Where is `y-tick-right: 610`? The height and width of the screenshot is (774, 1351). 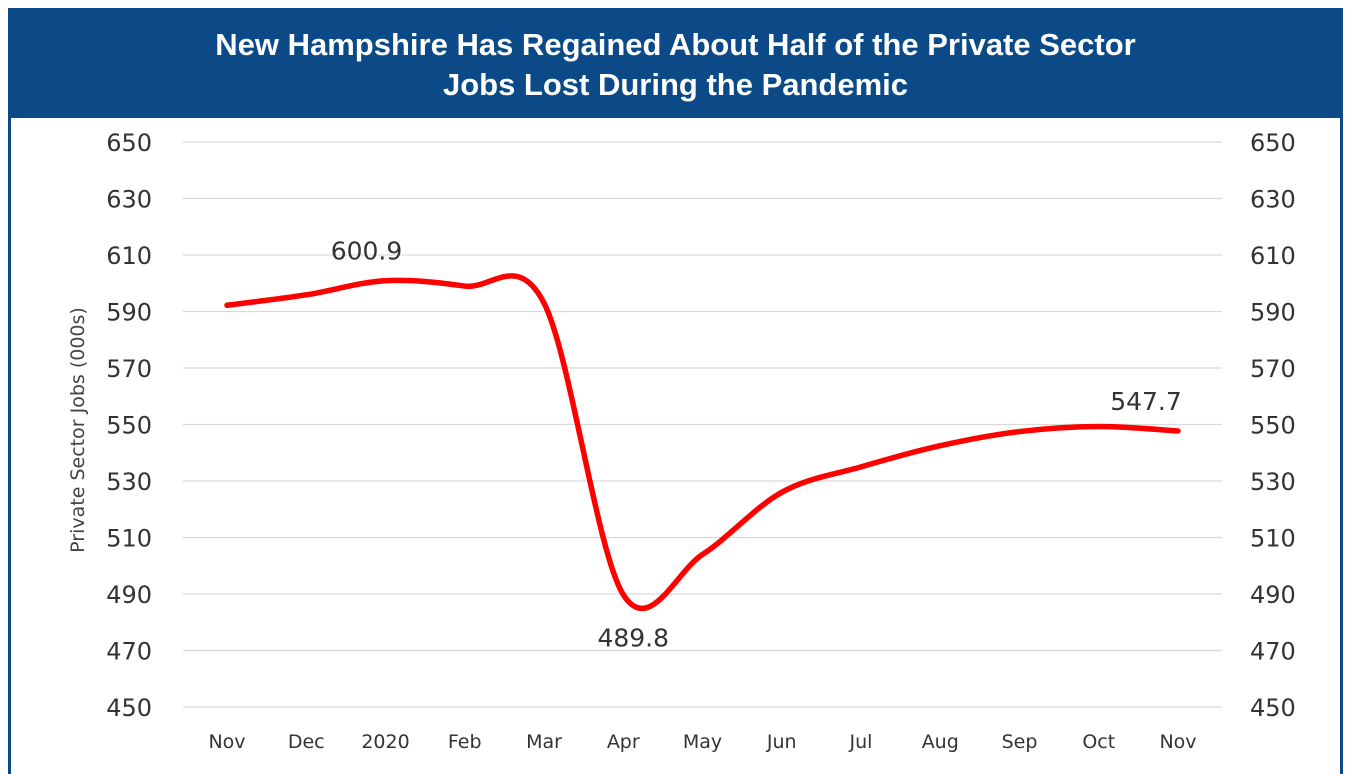 y-tick-right: 610 is located at coordinates (1273, 256).